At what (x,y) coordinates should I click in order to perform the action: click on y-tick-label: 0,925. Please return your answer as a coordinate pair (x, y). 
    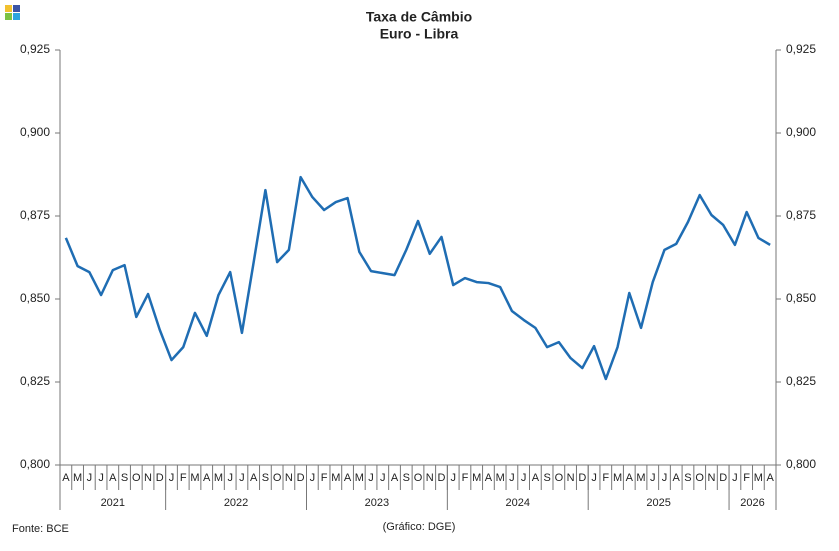
    Looking at the image, I should click on (35, 49).